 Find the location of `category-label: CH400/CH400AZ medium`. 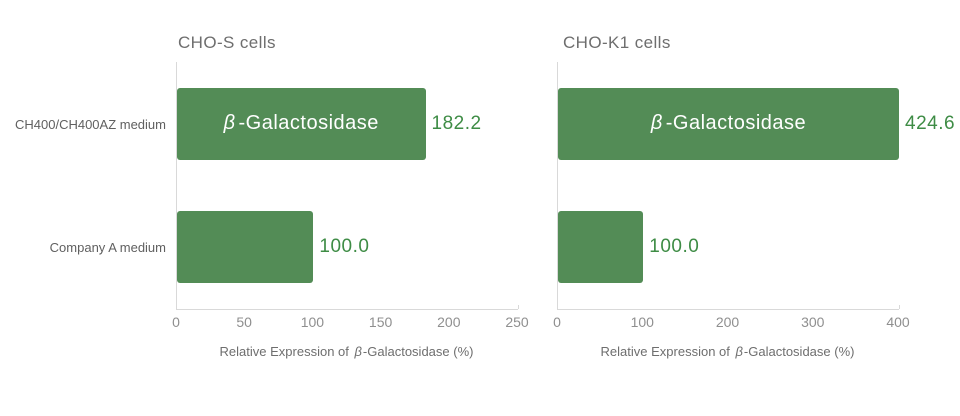

category-label: CH400/CH400AZ medium is located at coordinates (90, 124).